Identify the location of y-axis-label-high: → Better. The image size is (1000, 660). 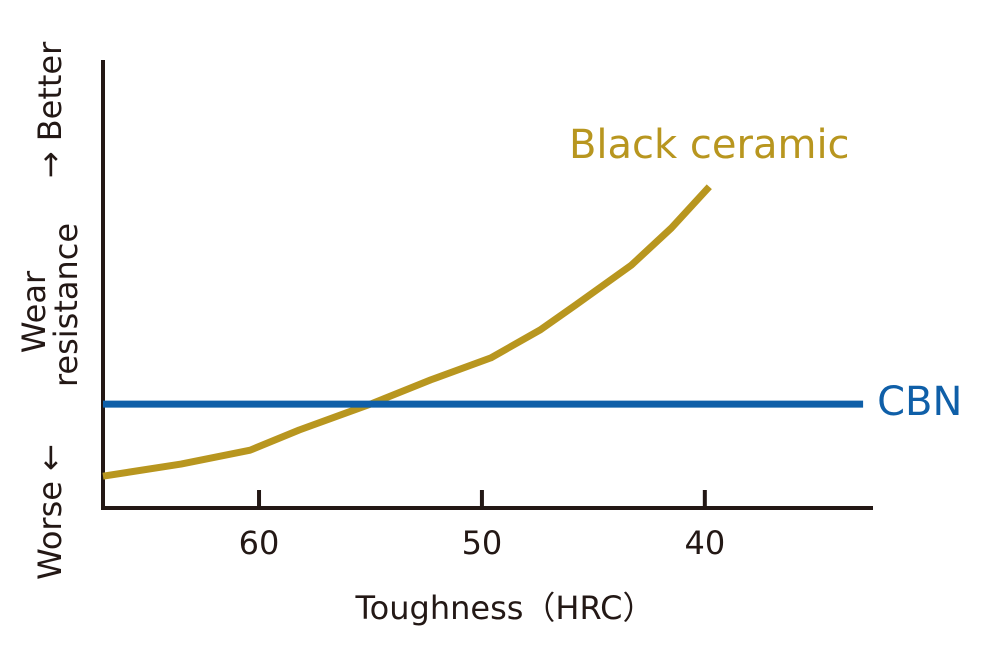
(50, 109).